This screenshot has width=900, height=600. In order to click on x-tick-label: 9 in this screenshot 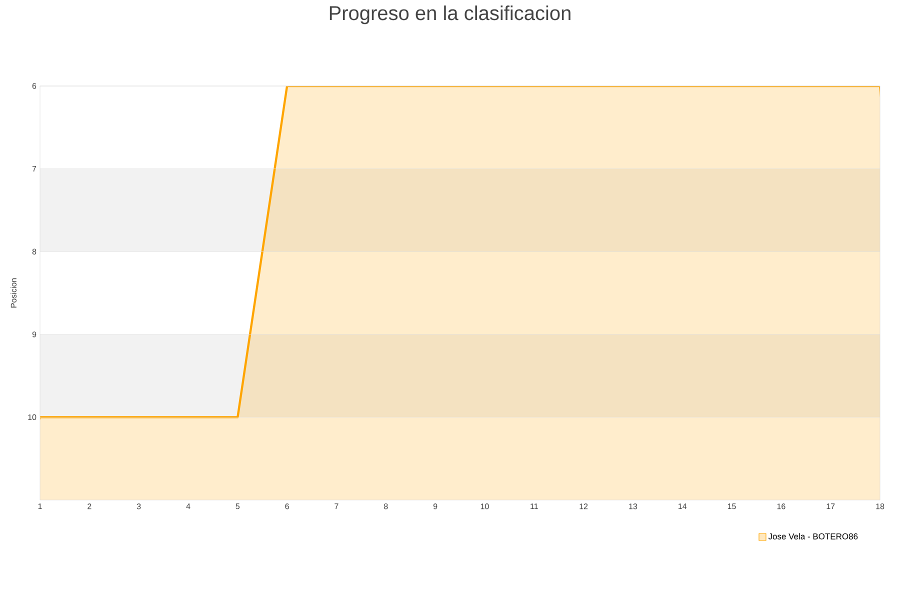, I will do `click(435, 507)`.